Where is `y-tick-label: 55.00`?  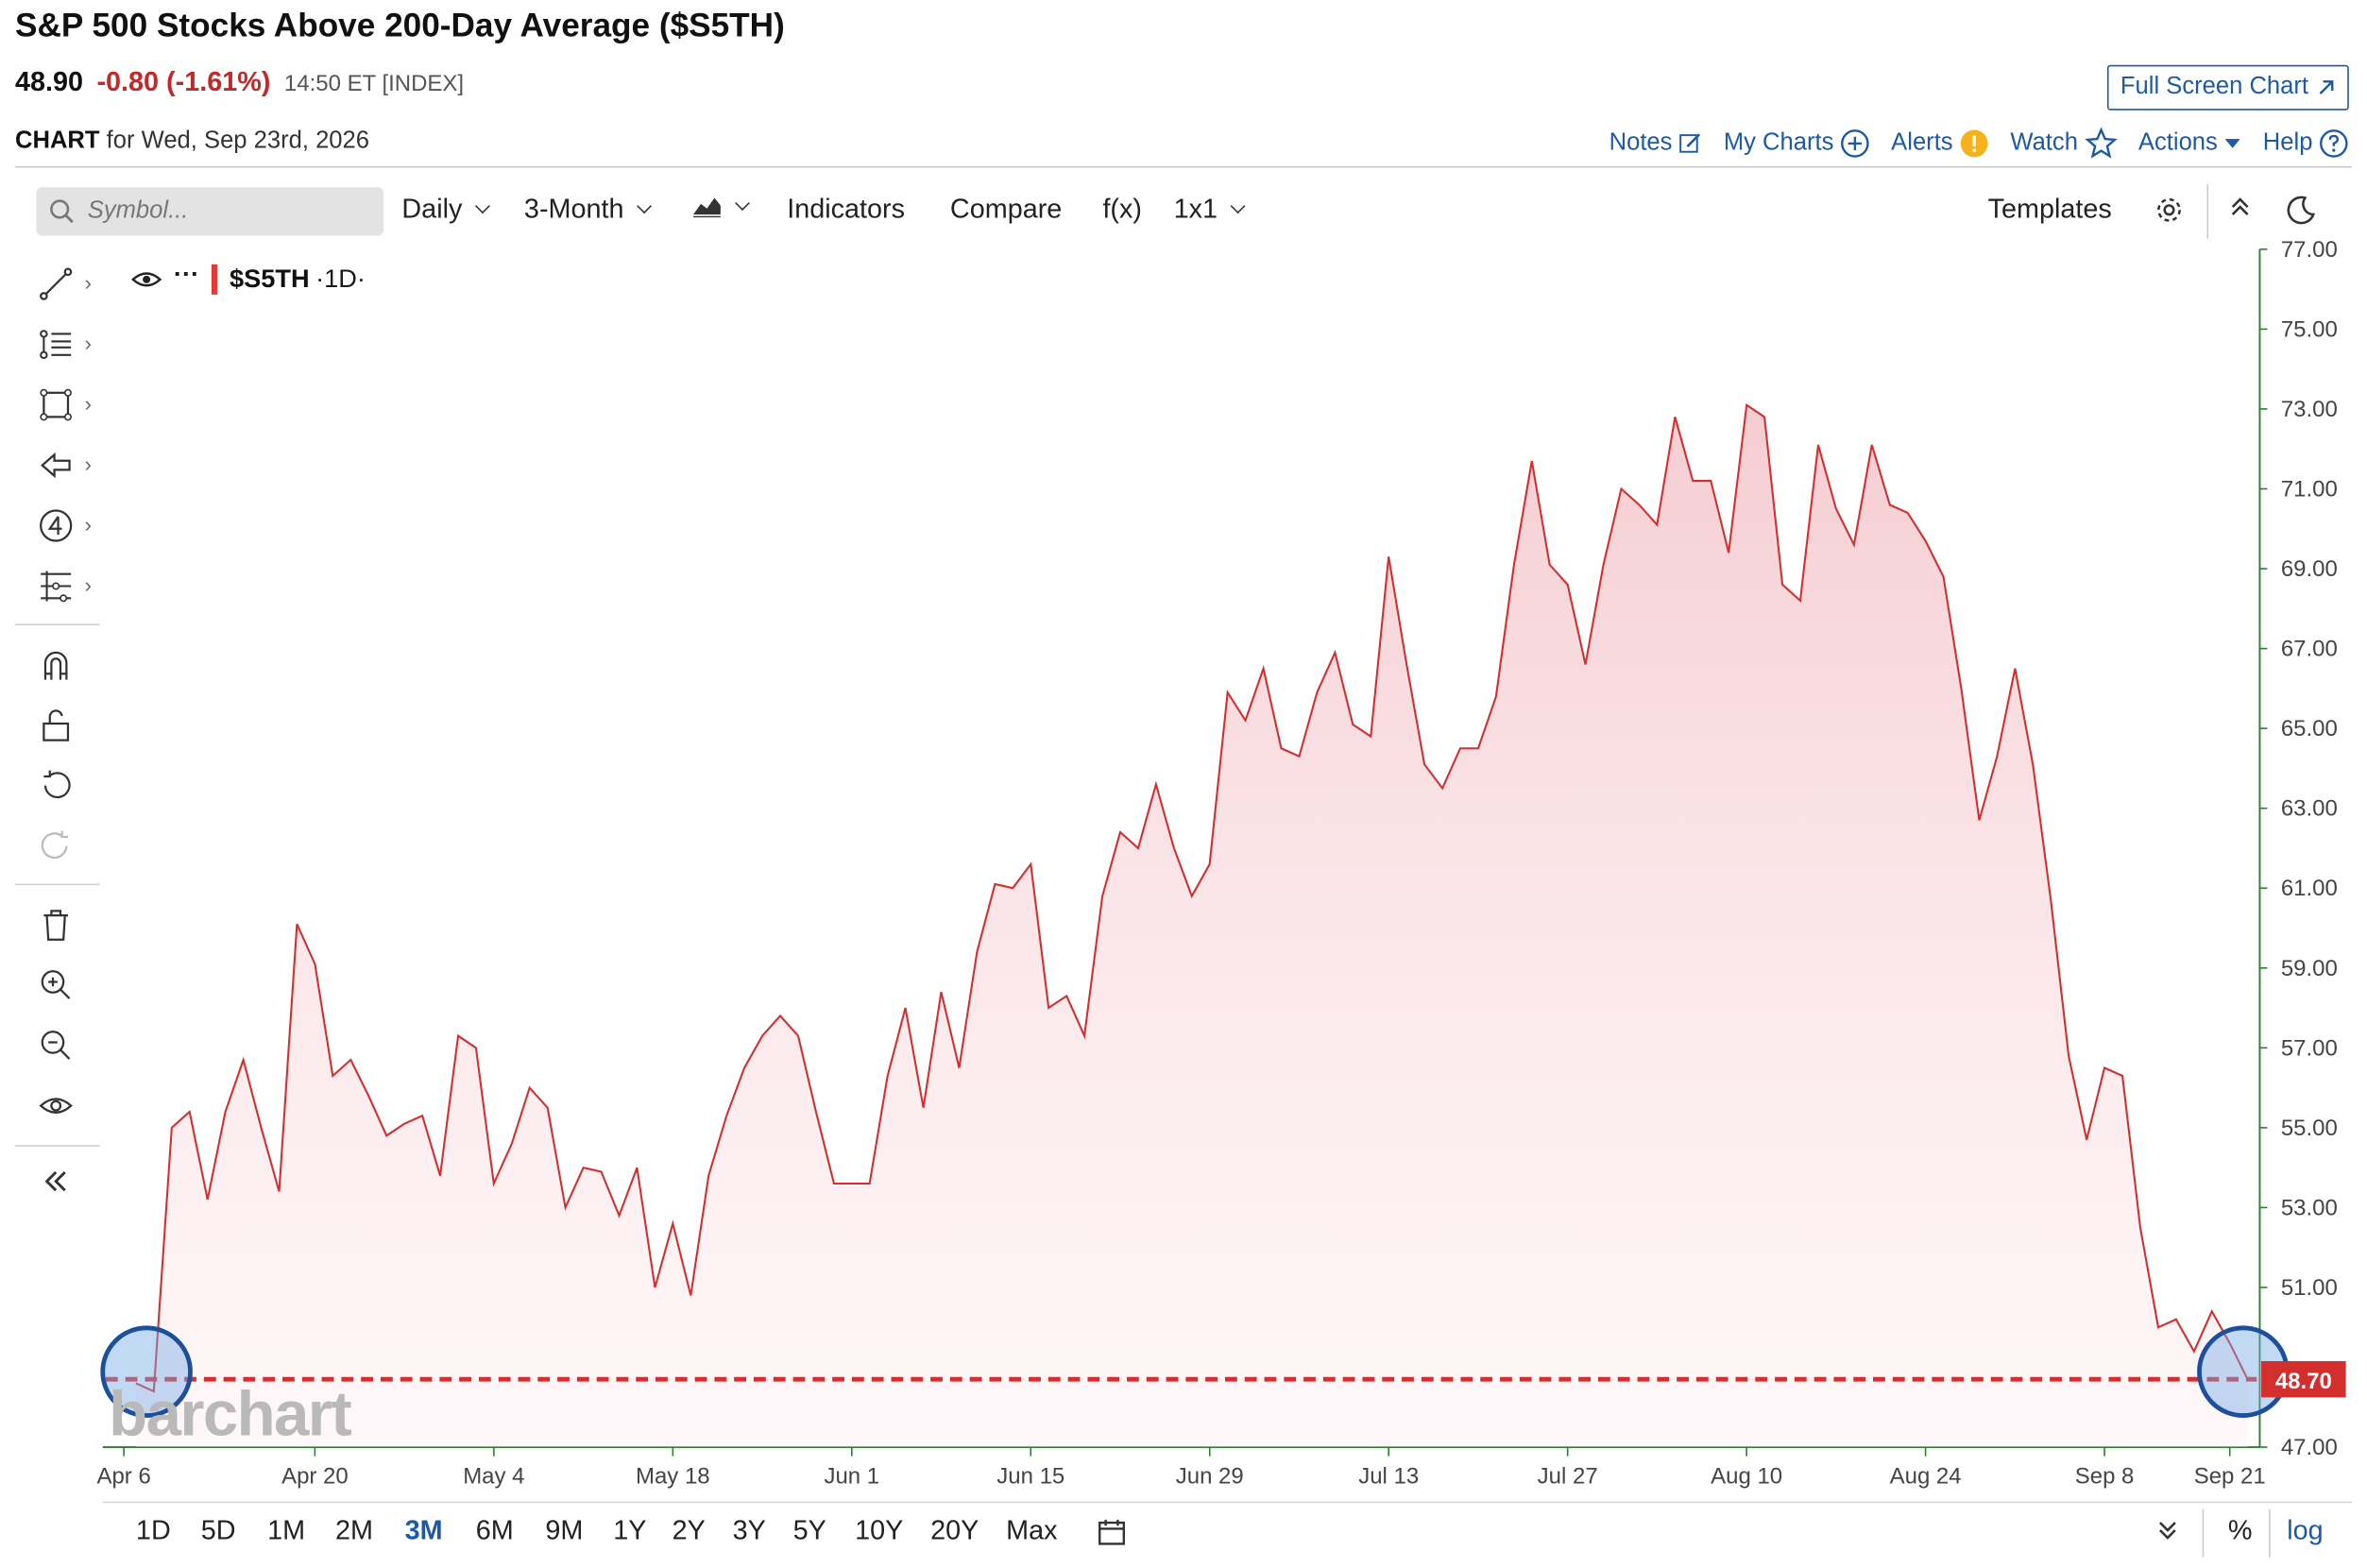 y-tick-label: 55.00 is located at coordinates (2309, 1128).